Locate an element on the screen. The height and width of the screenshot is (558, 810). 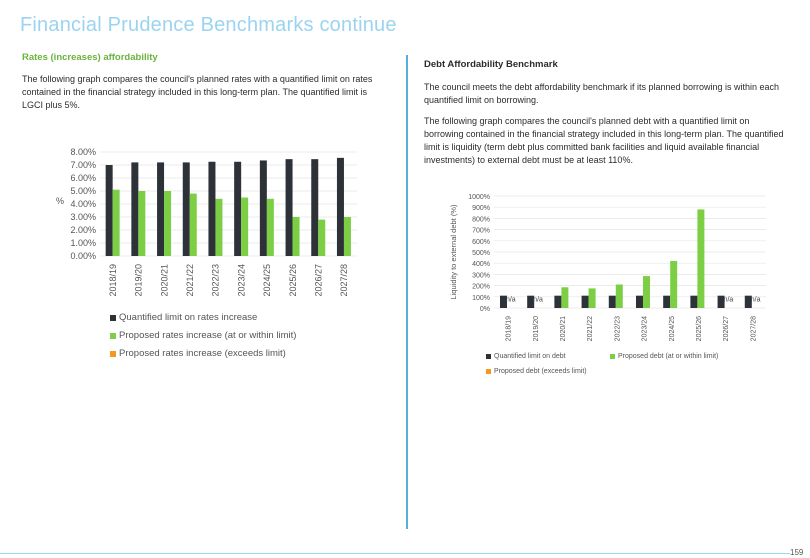
y-tick-label: 5.00% is located at coordinates (83, 191).